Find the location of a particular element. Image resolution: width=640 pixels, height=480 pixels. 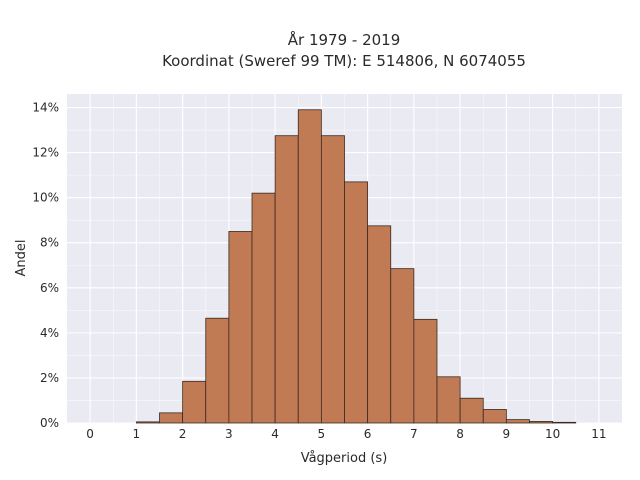

y-axis-ticks: 0% 2% 4% 6% 8% 10% 12% 14% is located at coordinates (45, 265).